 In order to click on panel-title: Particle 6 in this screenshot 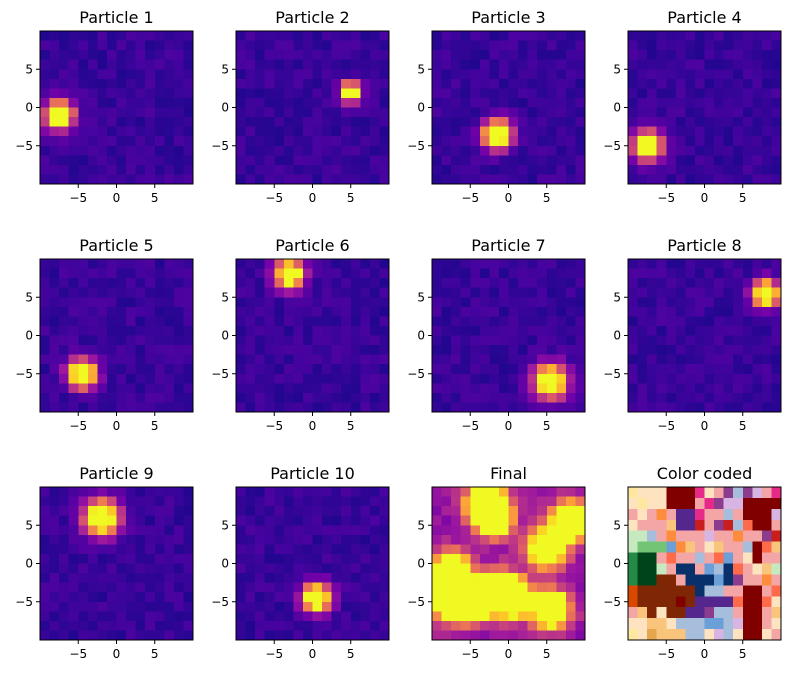, I will do `click(312, 245)`.